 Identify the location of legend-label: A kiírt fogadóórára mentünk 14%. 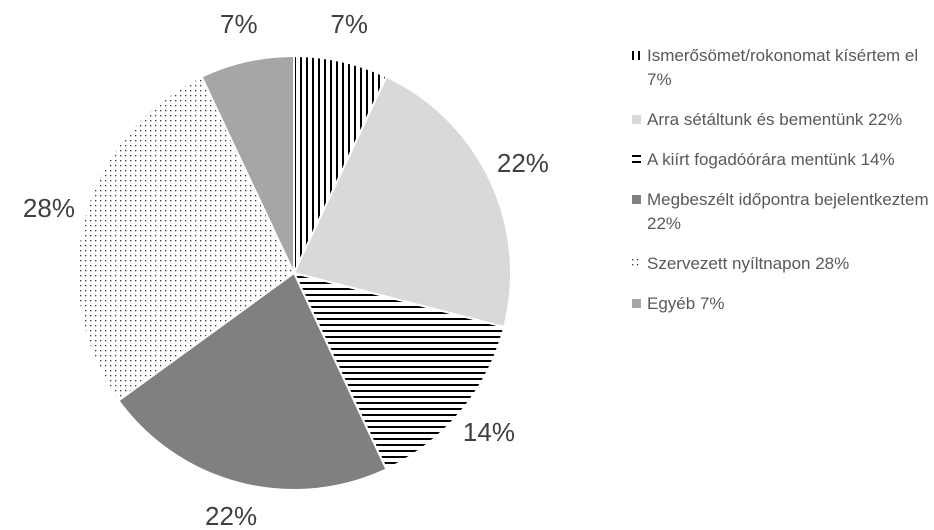
(771, 159).